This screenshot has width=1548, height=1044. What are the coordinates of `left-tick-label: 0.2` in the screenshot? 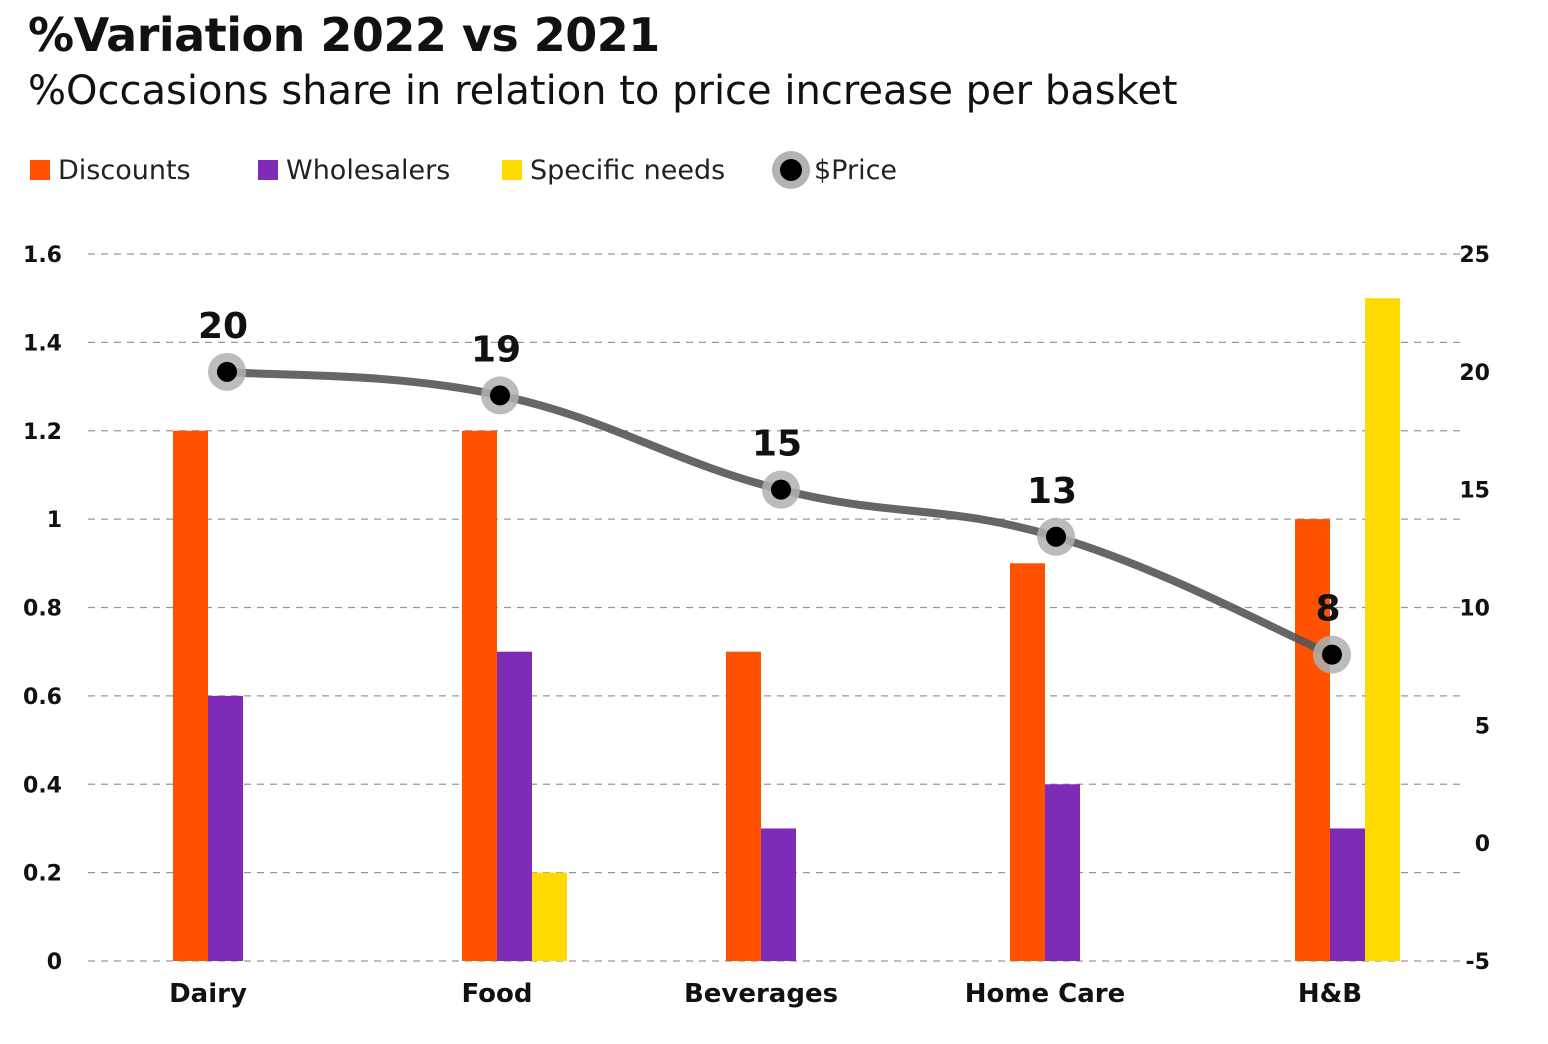 It's located at (42, 874).